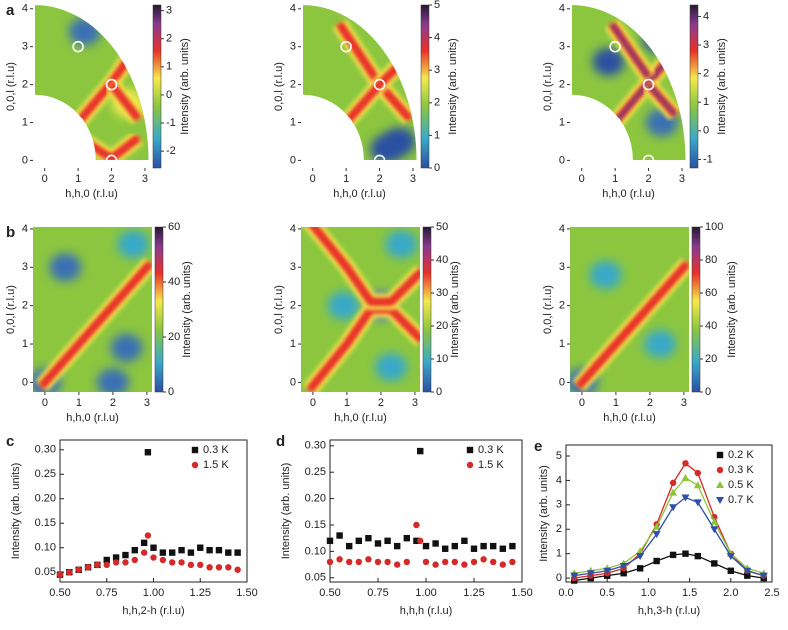 The image size is (788, 630). What do you see at coordinates (714, 227) in the screenshot?
I see `colorbar-tick-label: 100` at bounding box center [714, 227].